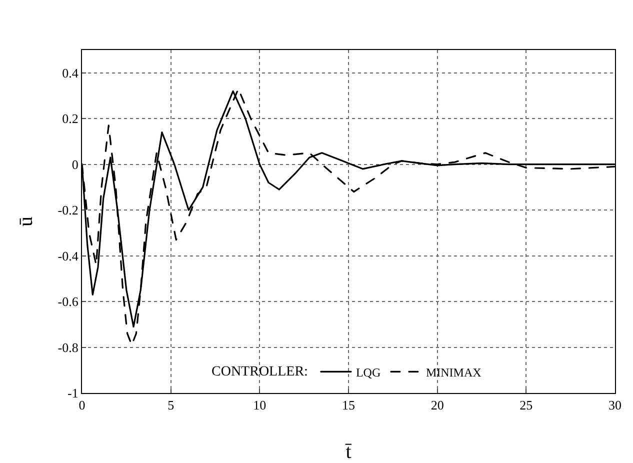 Image resolution: width=633 pixels, height=463 pixels. I want to click on x-tick-label: 20, so click(437, 405).